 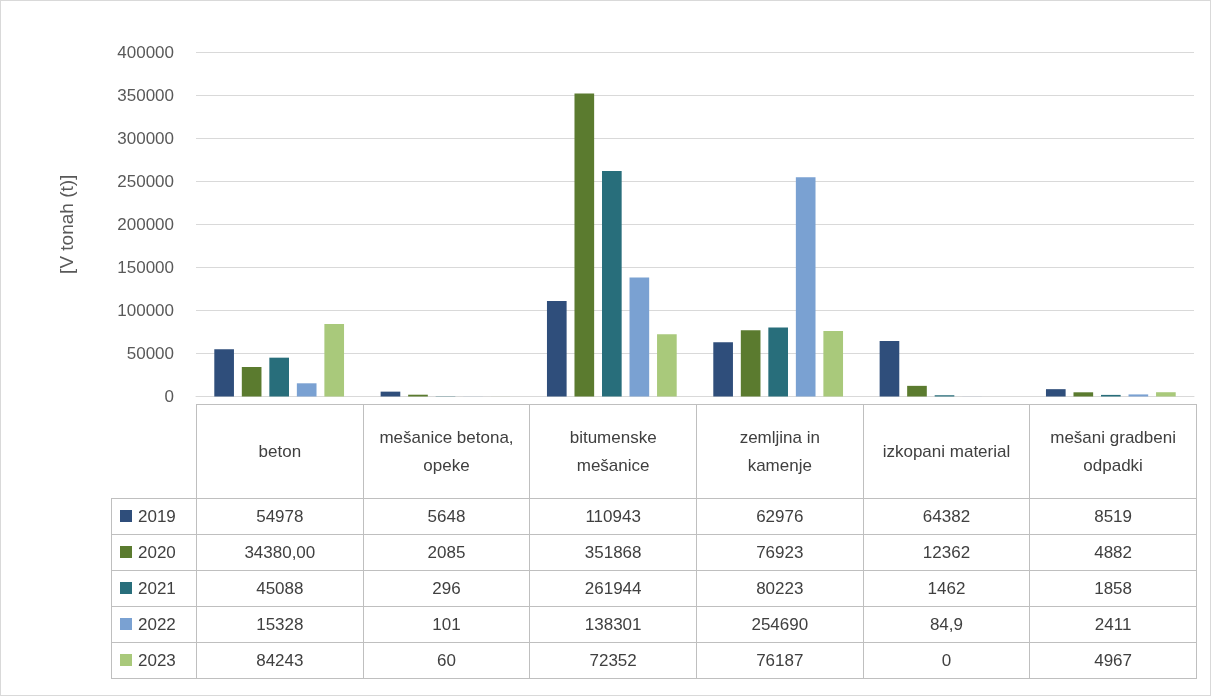 I want to click on y-tick-label: 0, so click(x=169, y=396).